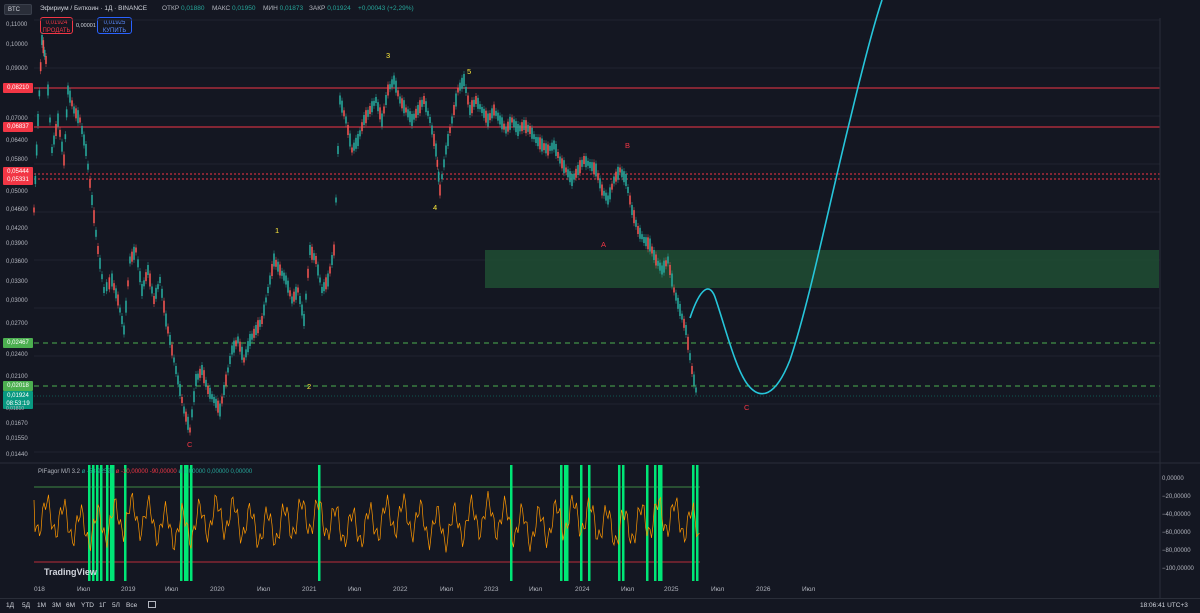 This screenshot has width=1200, height=613. Describe the element at coordinates (26, 605) in the screenshot. I see `timeframe-5d: 5Д` at that location.